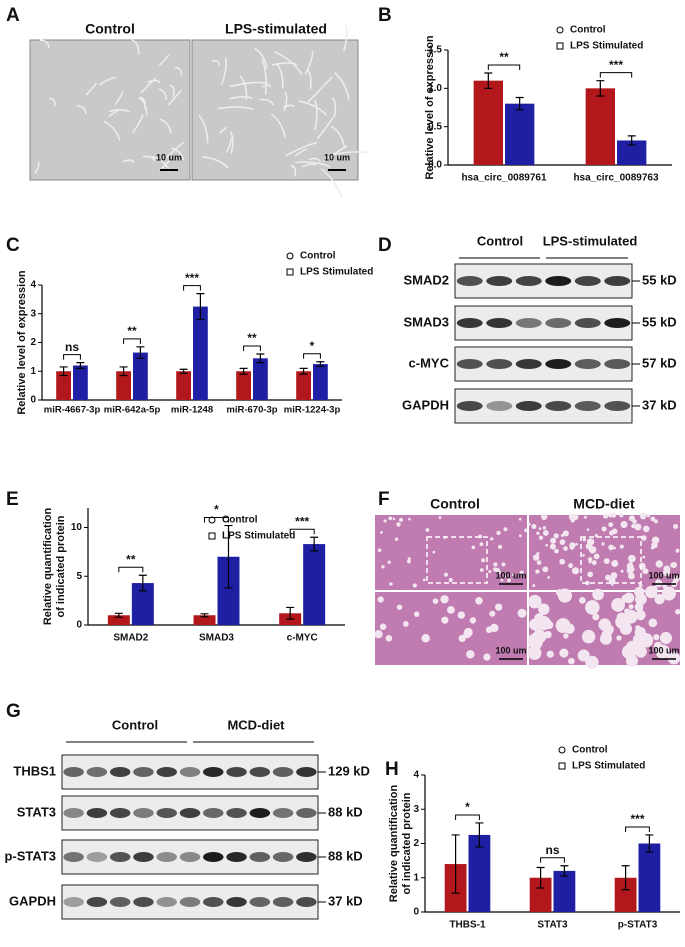 This screenshot has width=685, height=947. What do you see at coordinates (435, 50) in the screenshot?
I see `y-tick-label: 1.5` at bounding box center [435, 50].